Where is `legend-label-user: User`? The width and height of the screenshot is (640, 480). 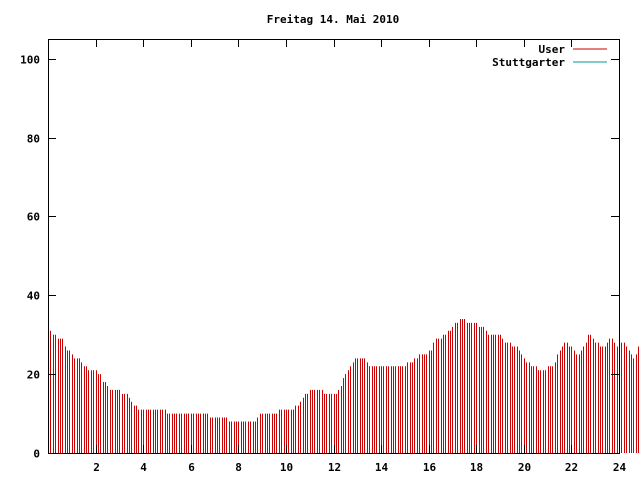
legend-label-user: User is located at coordinates (552, 49).